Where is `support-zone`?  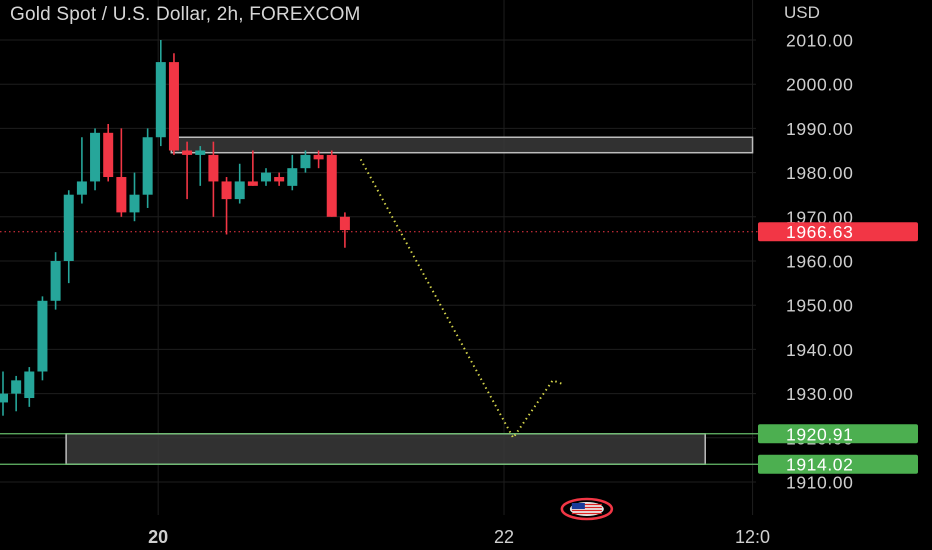
support-zone is located at coordinates (385, 449).